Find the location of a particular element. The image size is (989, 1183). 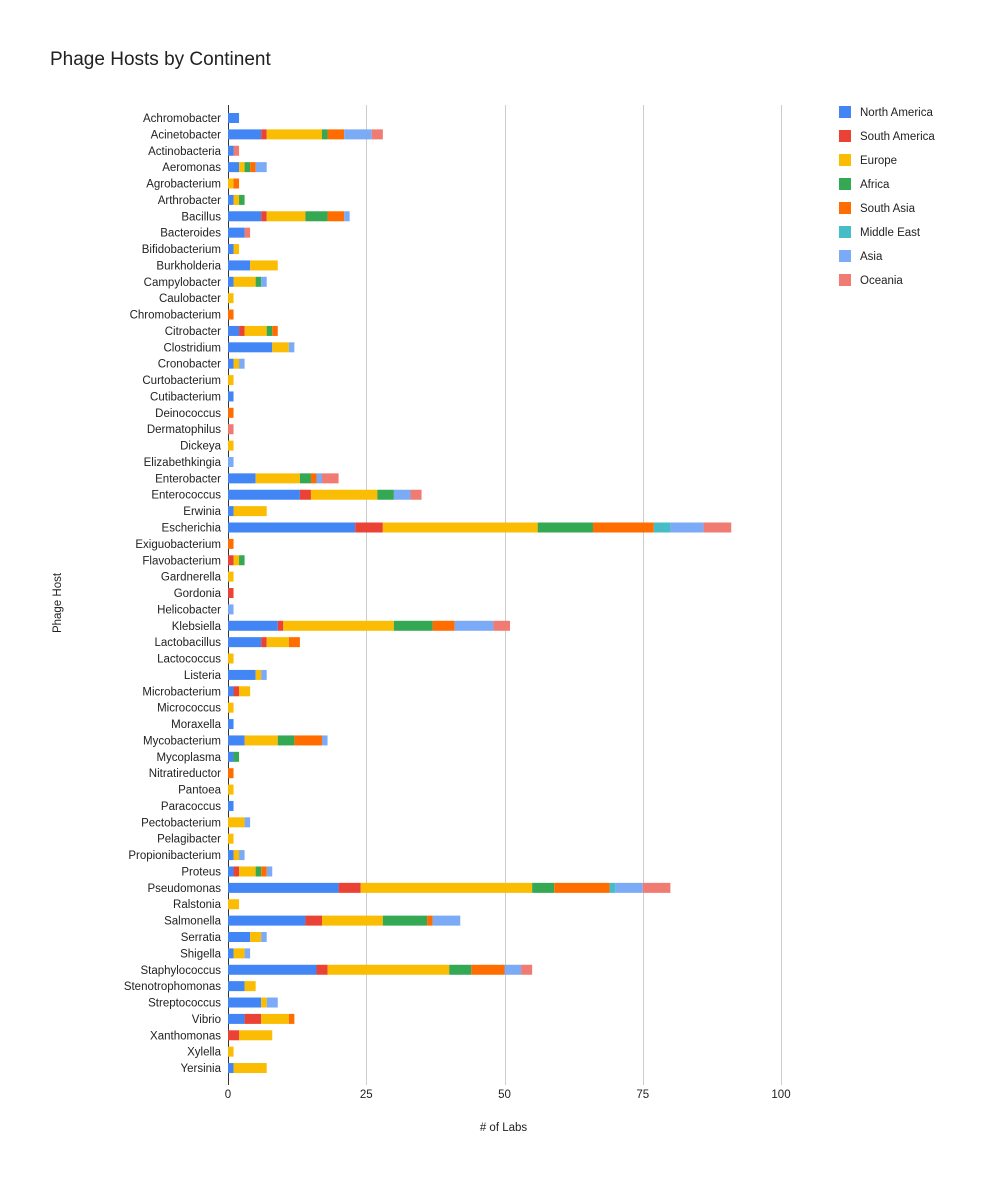

category-label: Cronobacter is located at coordinates (189, 365).